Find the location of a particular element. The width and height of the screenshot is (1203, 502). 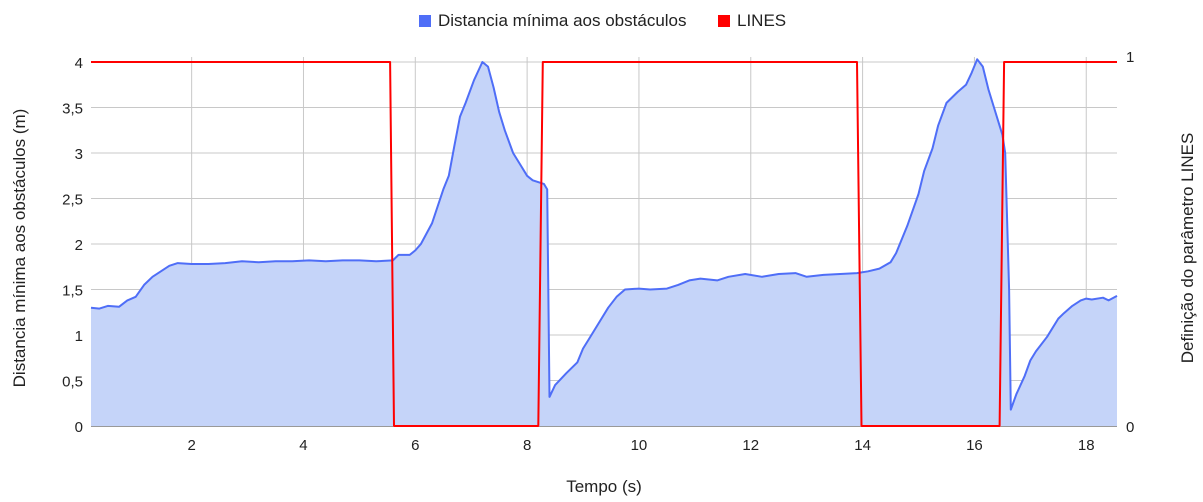

x-tick-label: 4 is located at coordinates (303, 445).